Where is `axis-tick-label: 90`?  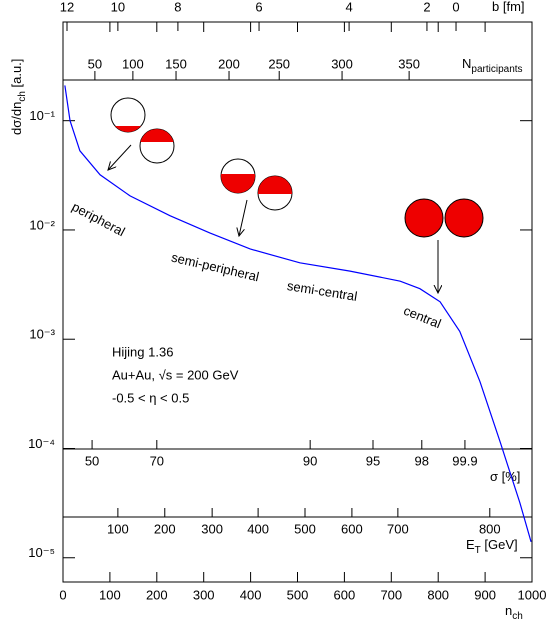
axis-tick-label: 90 is located at coordinates (310, 460).